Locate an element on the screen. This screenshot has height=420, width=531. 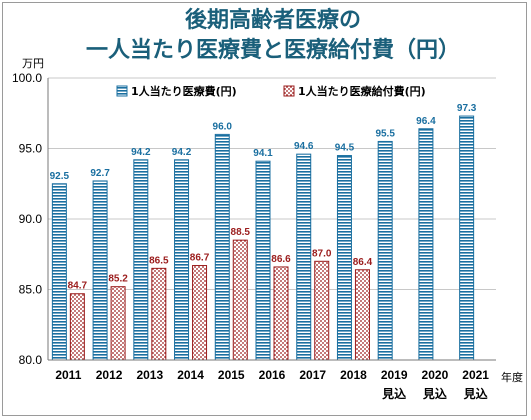
data-label-medical-cost: 92.5 is located at coordinates (60, 176).